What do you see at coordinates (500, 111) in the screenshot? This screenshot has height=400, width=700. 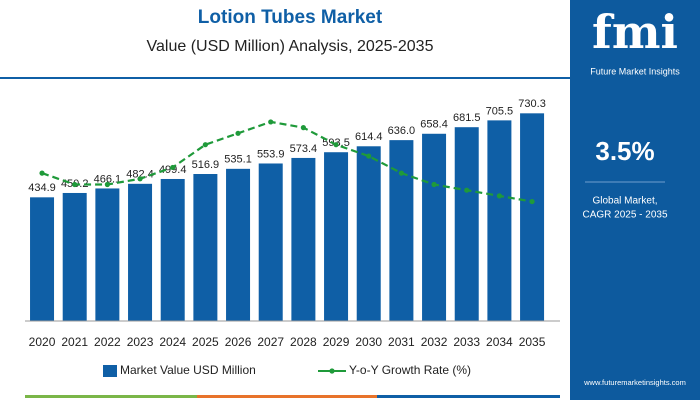 I see `data-label: 705.5` at bounding box center [500, 111].